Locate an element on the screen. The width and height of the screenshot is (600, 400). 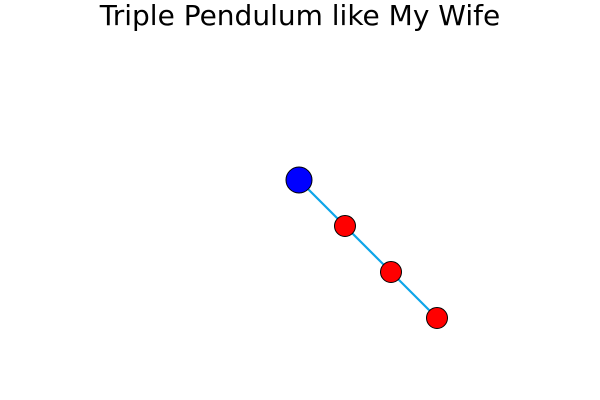
pendulum-rod is located at coordinates (368, 249).